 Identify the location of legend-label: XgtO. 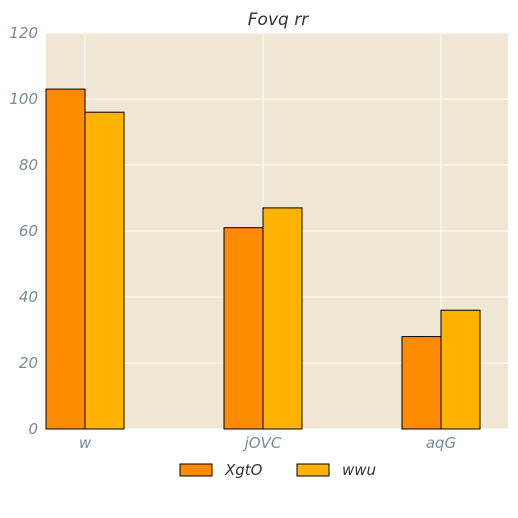
(243, 470).